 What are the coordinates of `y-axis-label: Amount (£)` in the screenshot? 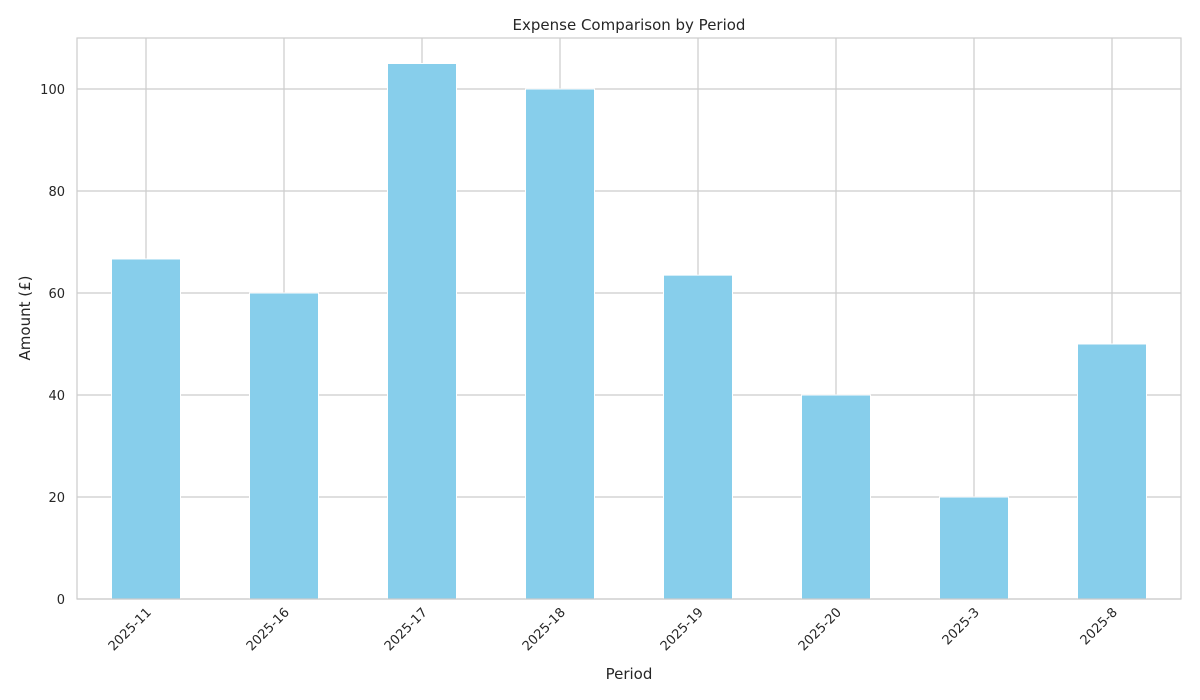 It's located at (25, 318).